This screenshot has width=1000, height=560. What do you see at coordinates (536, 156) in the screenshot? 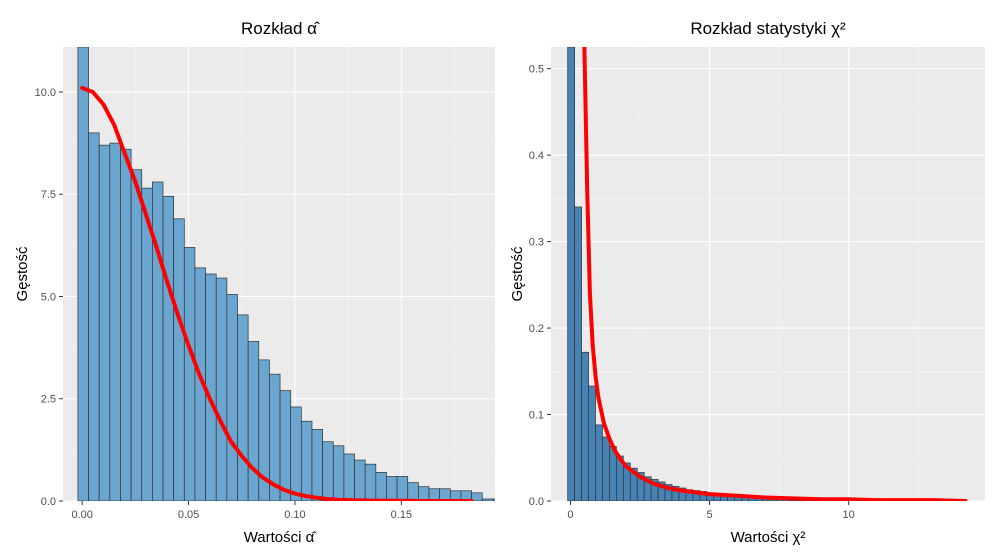
I see `y-tick-label: 0.4` at bounding box center [536, 156].